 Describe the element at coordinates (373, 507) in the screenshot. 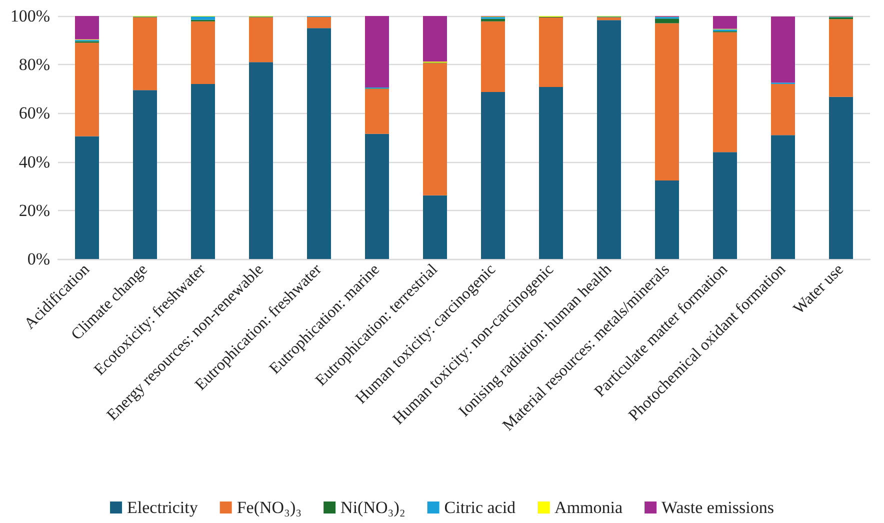

I see `legend-label: Ni(NO₃)₂` at that location.